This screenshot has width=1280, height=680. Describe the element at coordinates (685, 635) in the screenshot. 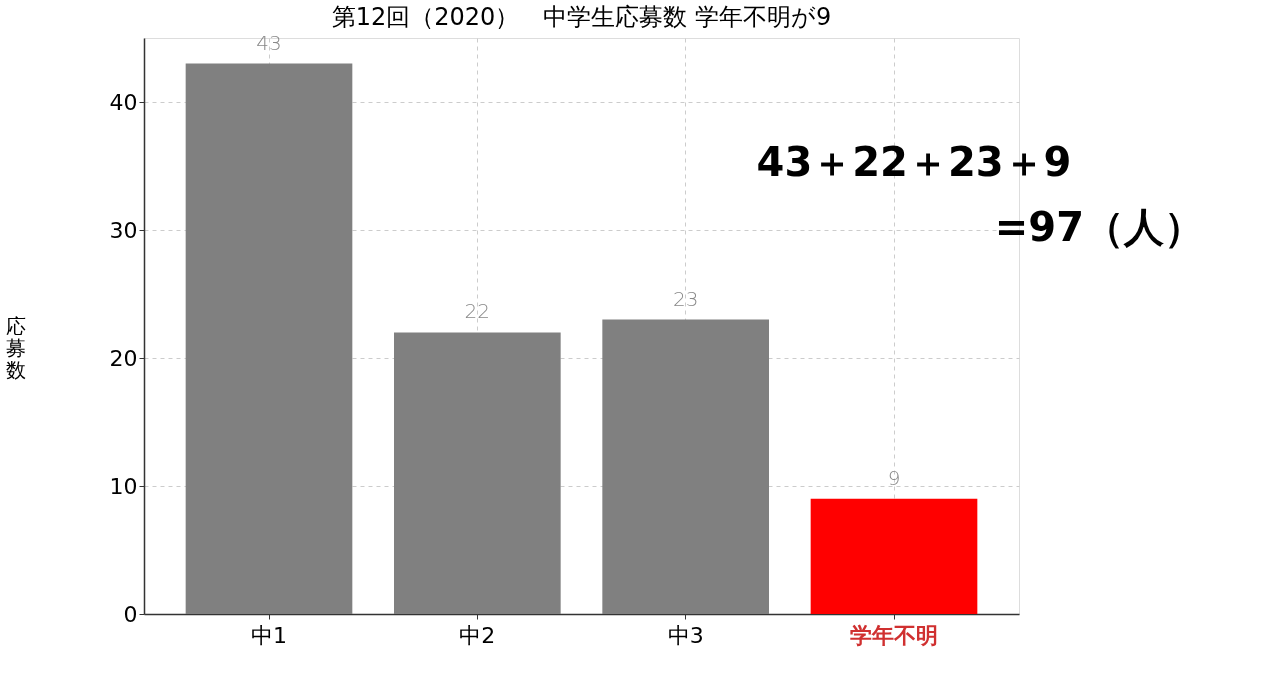

I see `x-tick-label: 中3` at that location.